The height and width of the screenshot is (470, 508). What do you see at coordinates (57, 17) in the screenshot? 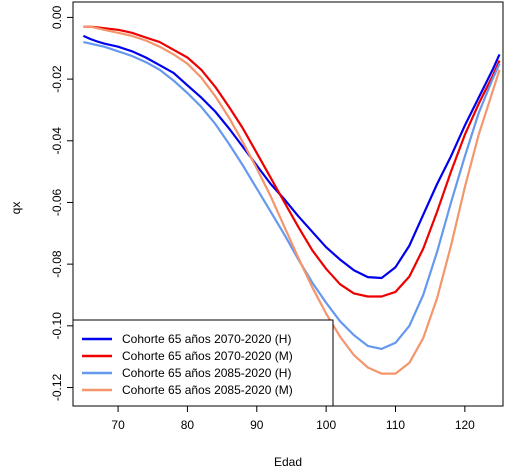
I see `y-tick-label: 0.00` at bounding box center [57, 17].